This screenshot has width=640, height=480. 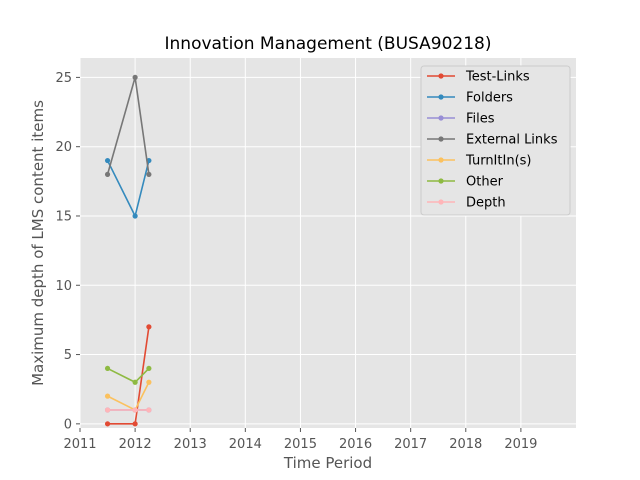 I want to click on x-tick-label: 2011, so click(x=79, y=444).